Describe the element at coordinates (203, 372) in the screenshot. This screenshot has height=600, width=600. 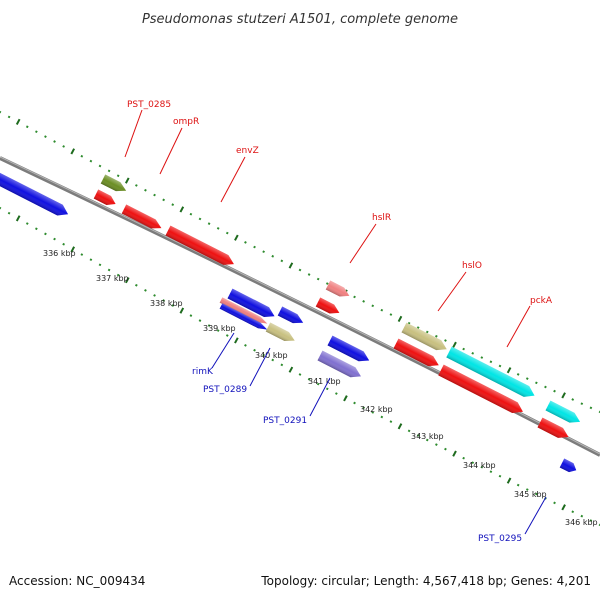
I see `gene-label: rimK` at that location.